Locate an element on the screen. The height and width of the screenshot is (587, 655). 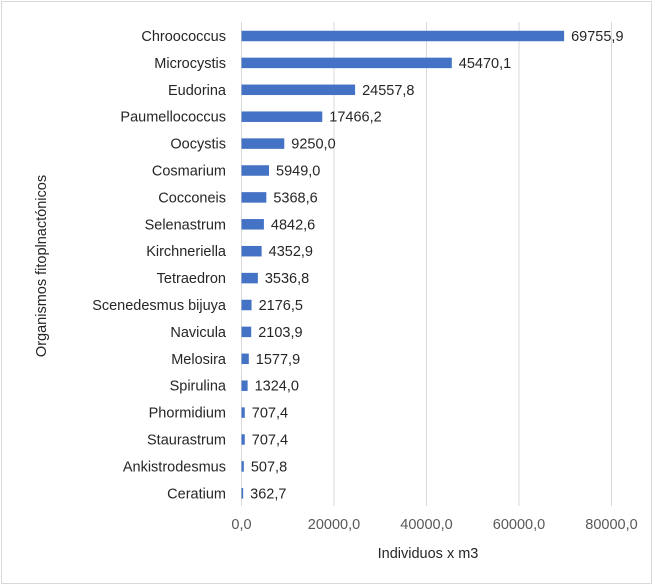
data-label: 1577,9 is located at coordinates (278, 360).